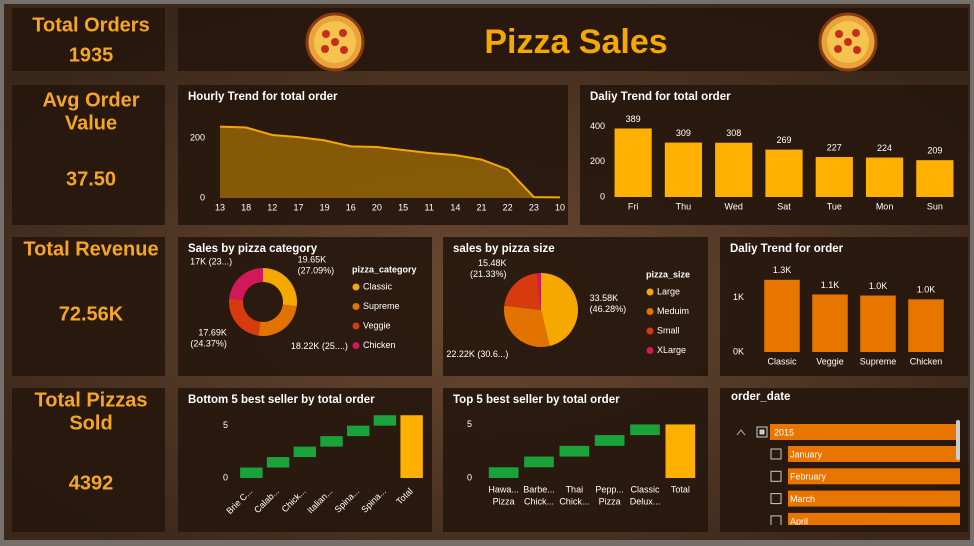 Image resolution: width=974 pixels, height=546 pixels. What do you see at coordinates (91, 179) in the screenshot?
I see `kpi-value: 37.50` at bounding box center [91, 179].